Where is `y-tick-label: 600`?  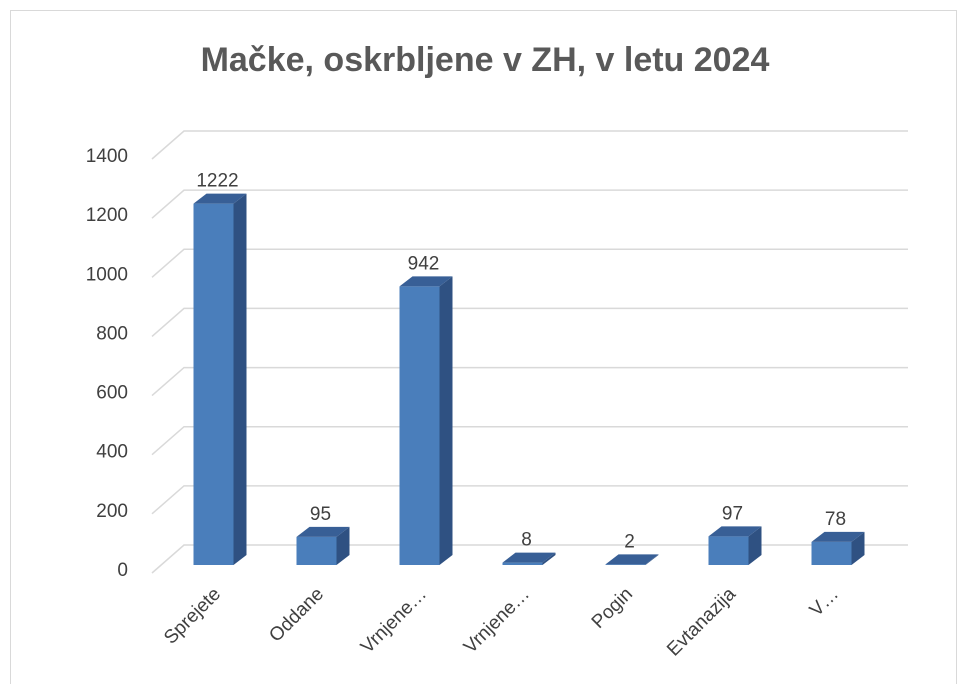 y-tick-label: 600 is located at coordinates (112, 393).